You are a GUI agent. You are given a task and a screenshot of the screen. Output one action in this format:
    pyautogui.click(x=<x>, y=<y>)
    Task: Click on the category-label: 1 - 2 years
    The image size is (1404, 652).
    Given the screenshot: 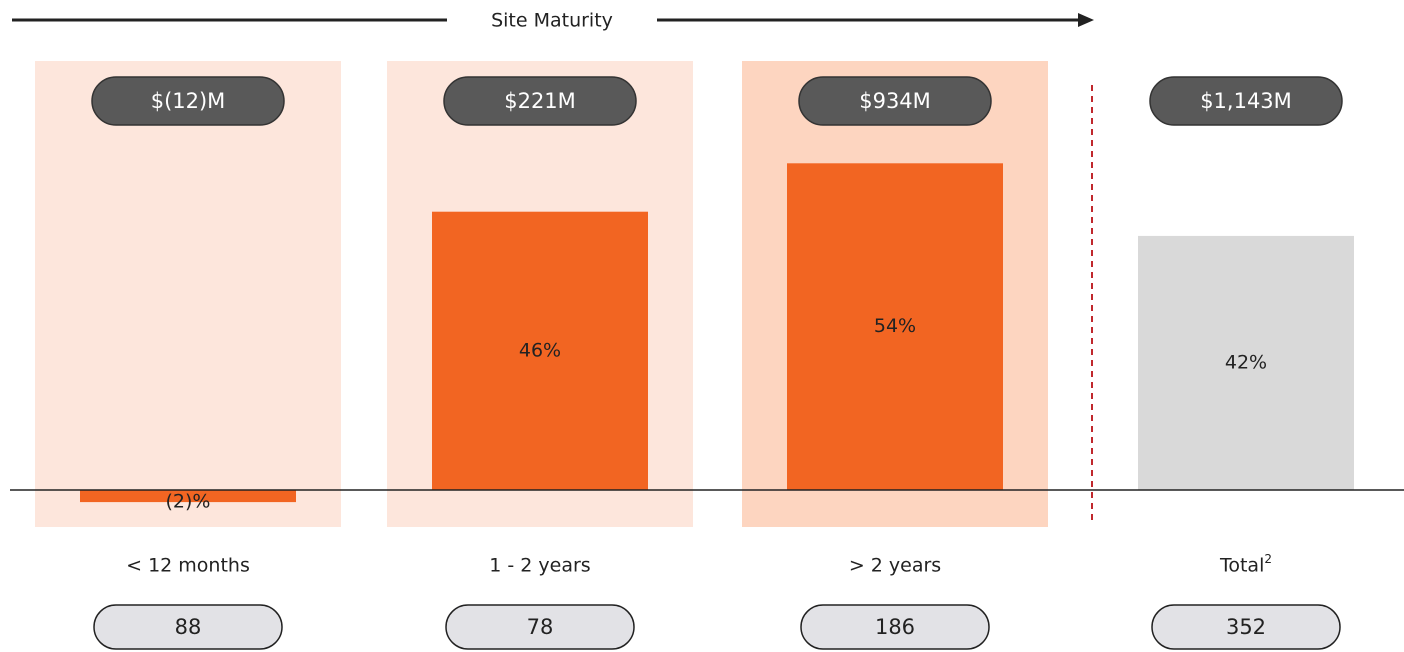 What is the action you would take?
    pyautogui.click(x=539, y=566)
    